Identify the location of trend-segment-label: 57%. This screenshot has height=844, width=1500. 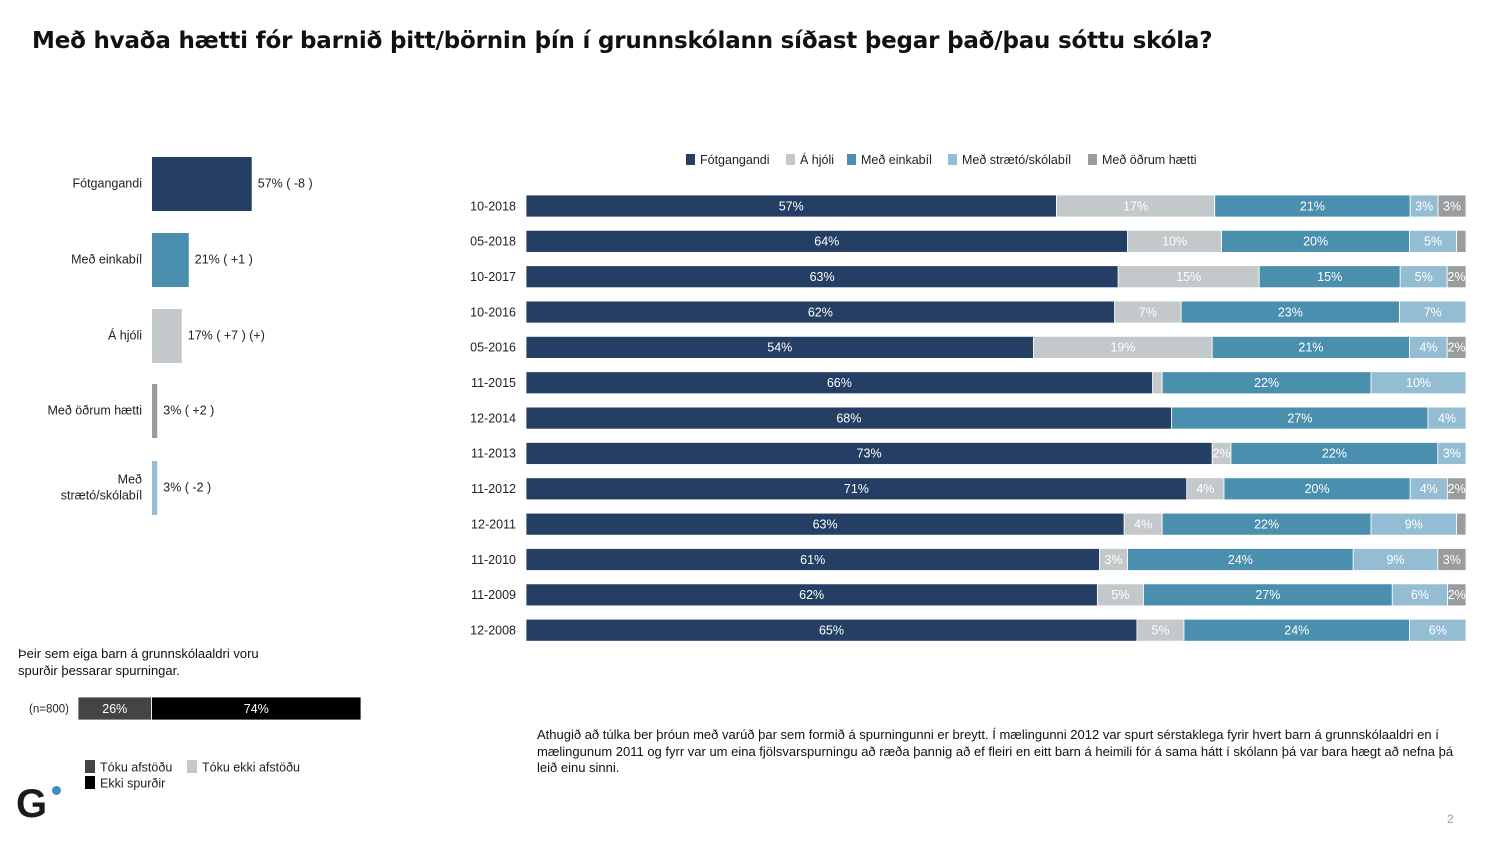
(791, 206).